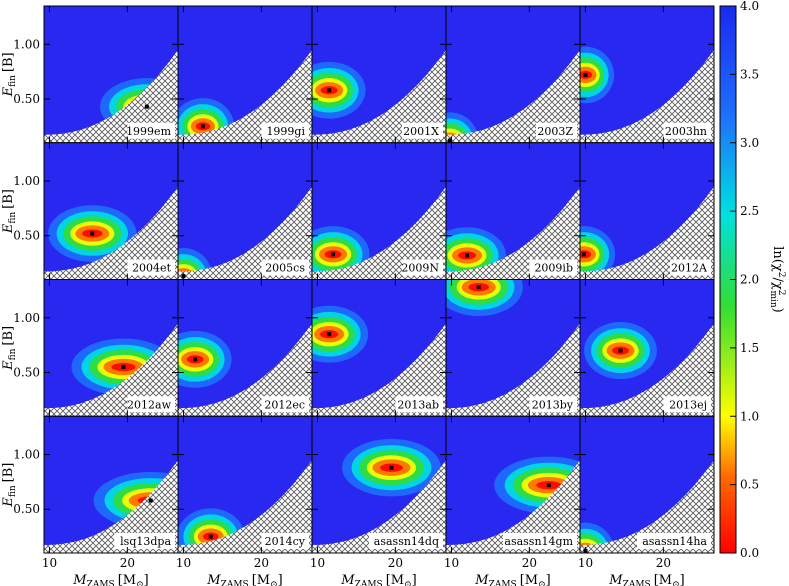  Describe the element at coordinates (513, 74) in the screenshot. I see `panel-2003Z: 2003Z` at that location.